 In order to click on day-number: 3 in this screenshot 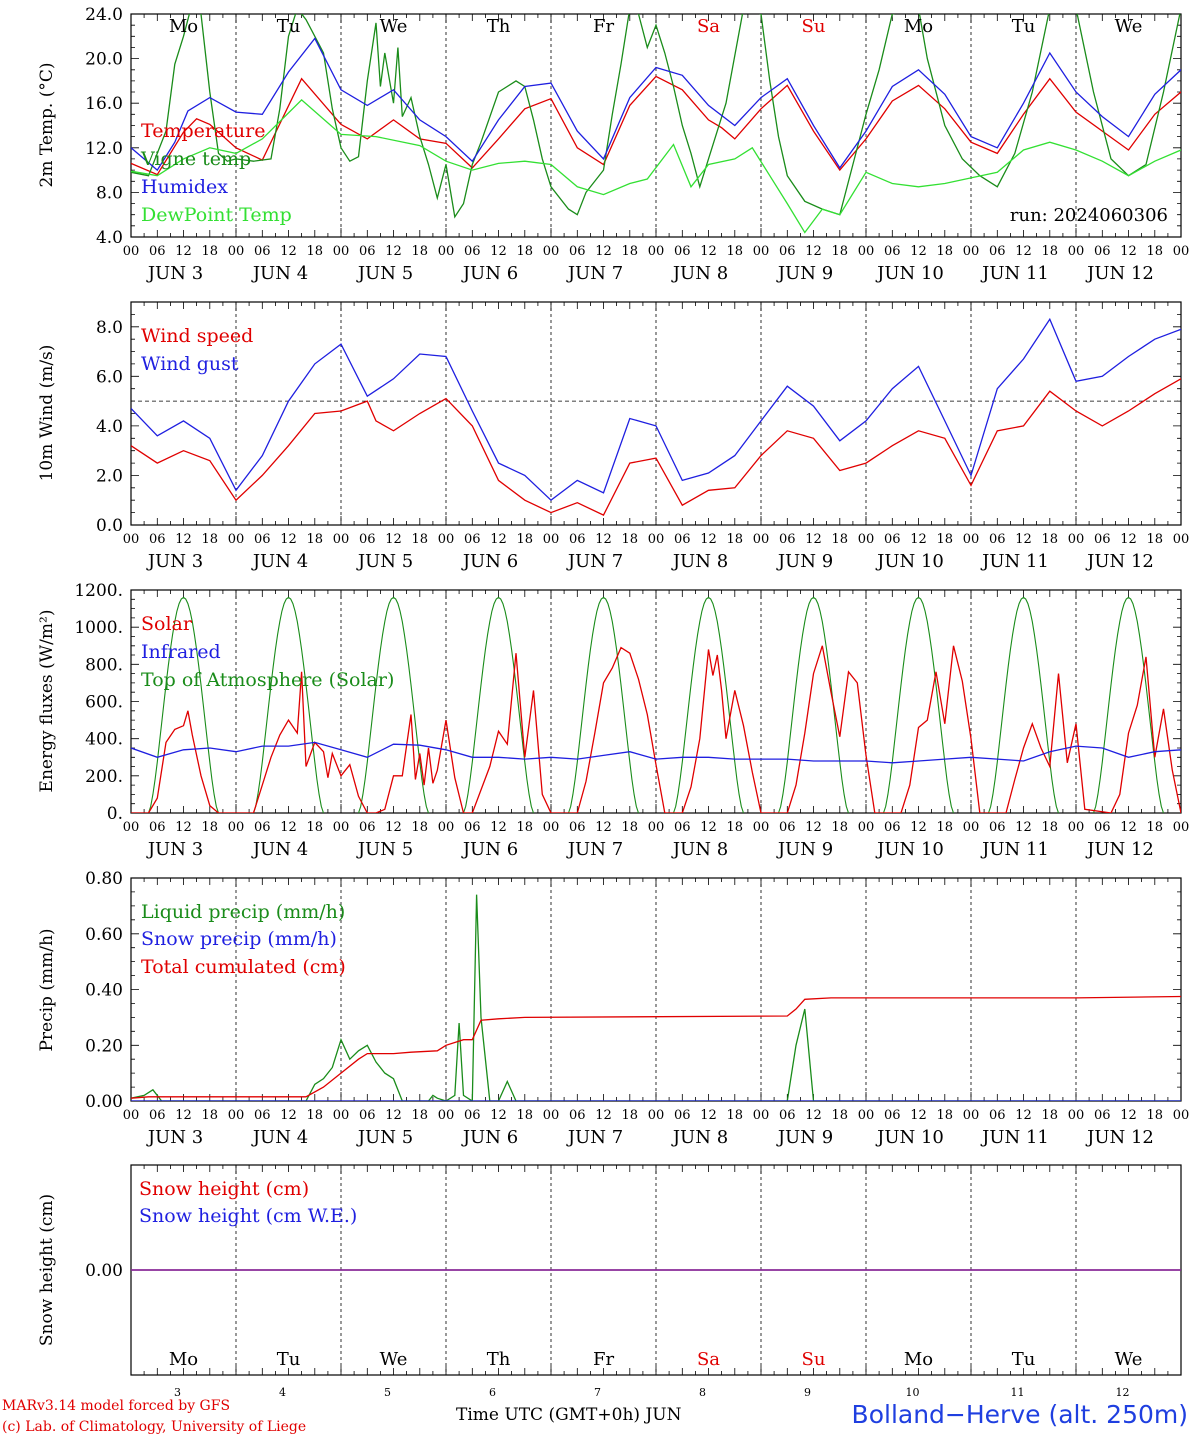, I will do `click(177, 1392)`.